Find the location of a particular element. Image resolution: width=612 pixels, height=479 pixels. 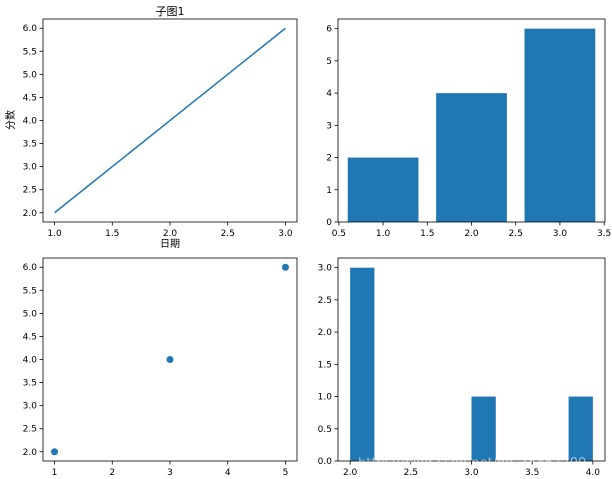

subplot-2-xtick-label: 3.0 is located at coordinates (560, 234).